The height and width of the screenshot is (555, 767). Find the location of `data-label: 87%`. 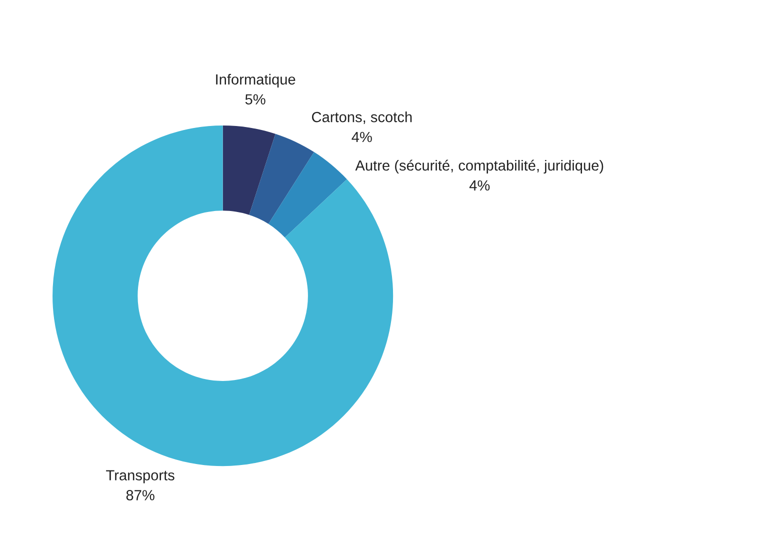

data-label: 87% is located at coordinates (140, 495).